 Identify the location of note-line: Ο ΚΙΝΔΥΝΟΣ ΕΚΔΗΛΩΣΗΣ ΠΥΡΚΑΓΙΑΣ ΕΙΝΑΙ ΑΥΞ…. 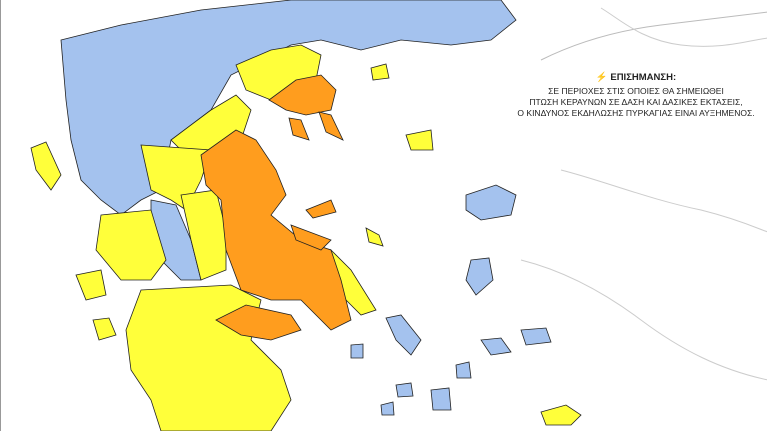
(636, 113).